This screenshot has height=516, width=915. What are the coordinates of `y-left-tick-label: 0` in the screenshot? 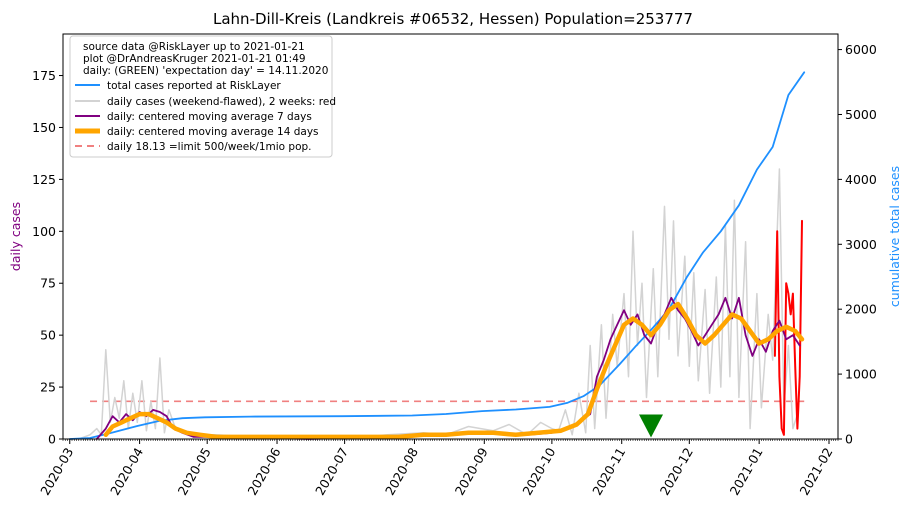 It's located at (52, 439).